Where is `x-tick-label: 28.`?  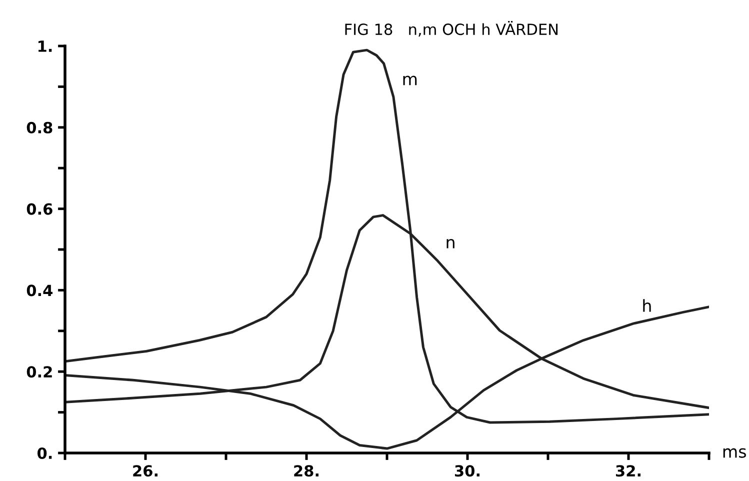 x-tick-label: 28. is located at coordinates (306, 471).